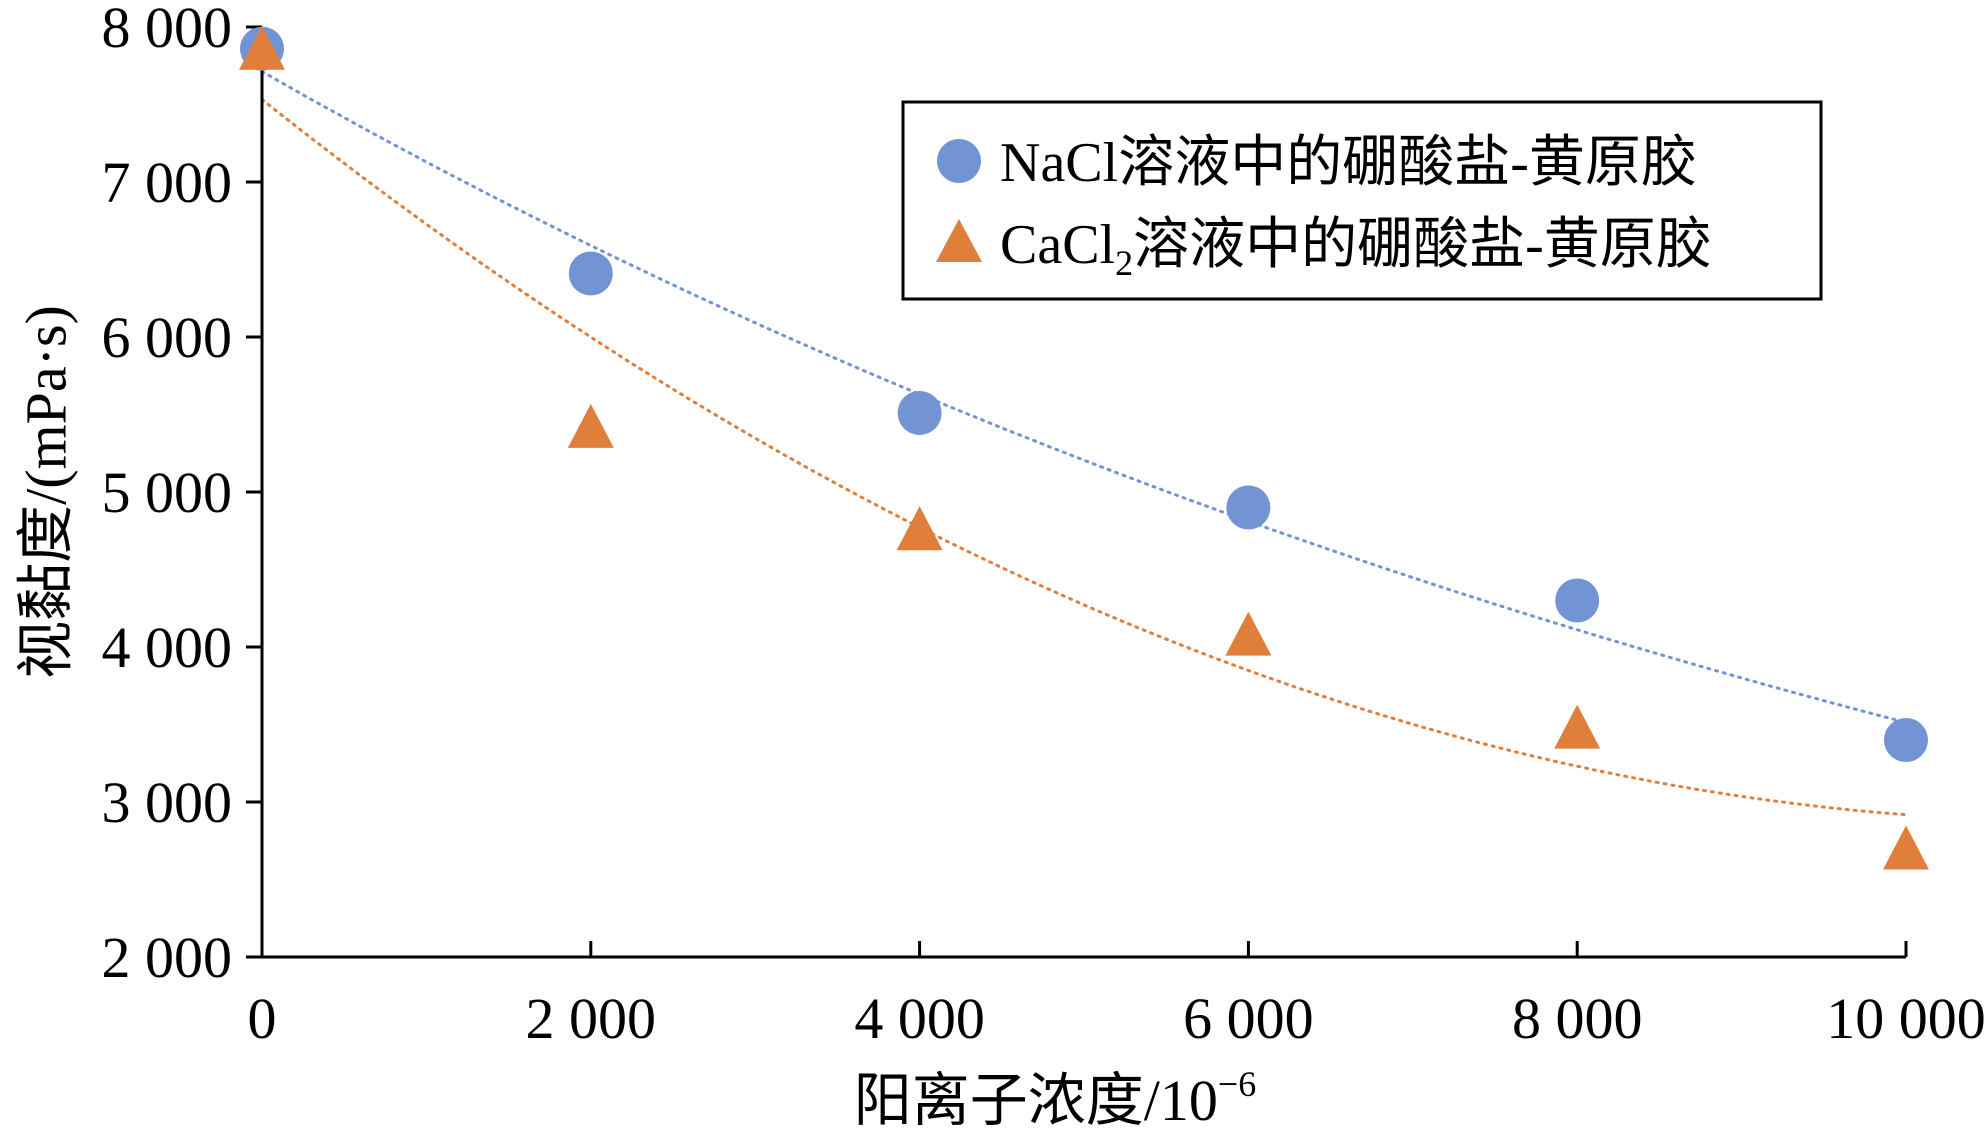 This screenshot has height=1140, width=1988. What do you see at coordinates (959, 161) in the screenshot?
I see `legend-marker-nacl` at bounding box center [959, 161].